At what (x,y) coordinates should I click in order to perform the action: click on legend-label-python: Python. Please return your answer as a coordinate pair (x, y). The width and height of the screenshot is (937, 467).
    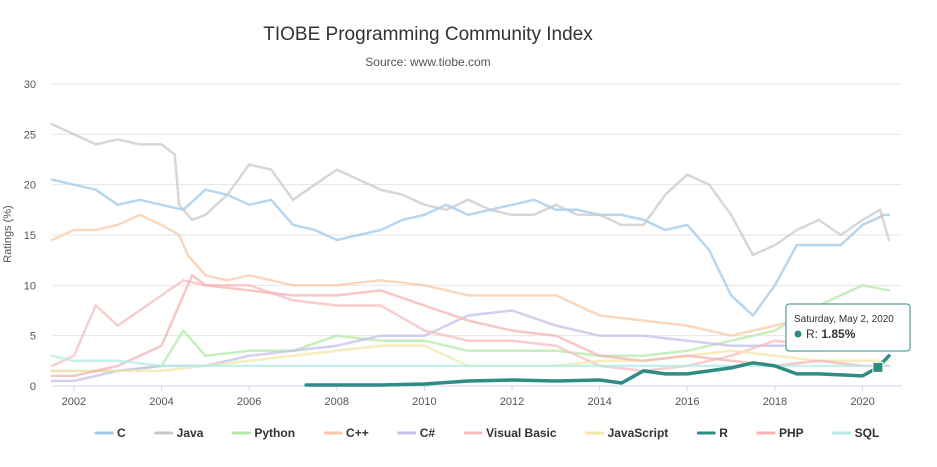
    Looking at the image, I should click on (274, 433).